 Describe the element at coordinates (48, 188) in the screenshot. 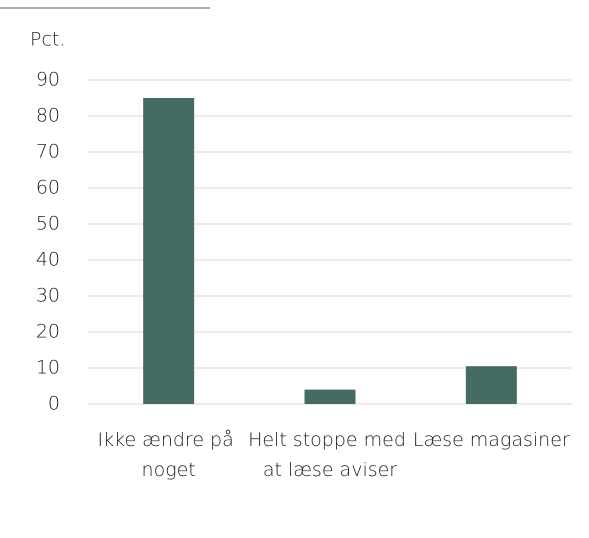

I see `y-tick-label: 60` at that location.